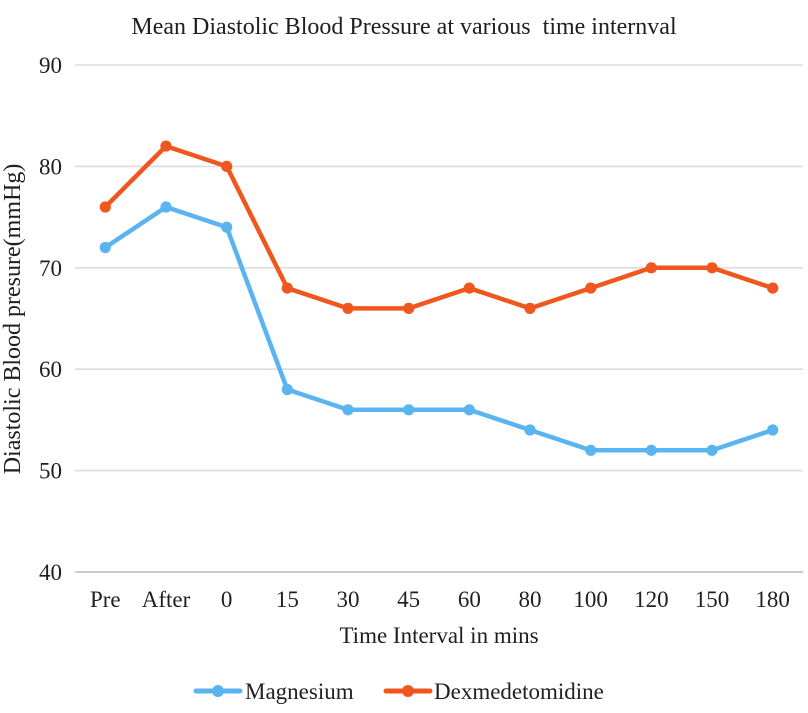  Describe the element at coordinates (299, 691) in the screenshot. I see `legend-label-magnesium: Magnesium` at that location.